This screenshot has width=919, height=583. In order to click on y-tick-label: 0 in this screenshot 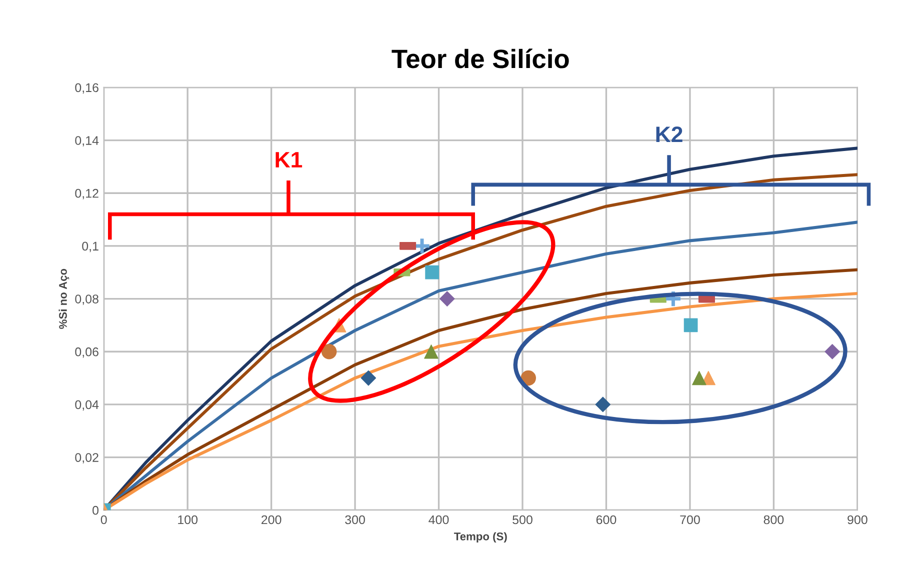, I will do `click(95, 510)`.